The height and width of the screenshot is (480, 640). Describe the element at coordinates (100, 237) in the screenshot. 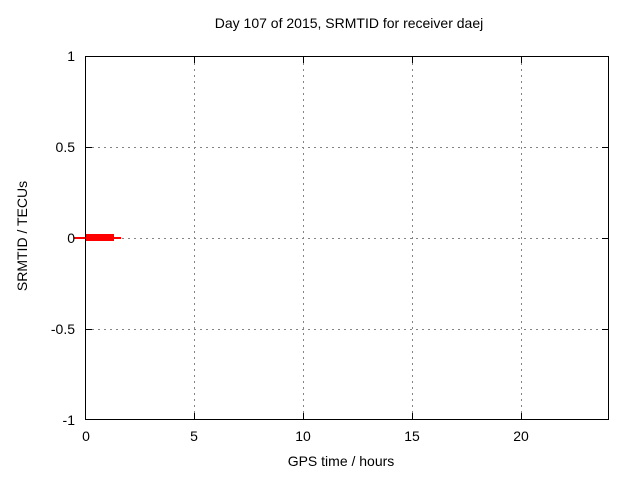

I see `data-series-segment` at that location.